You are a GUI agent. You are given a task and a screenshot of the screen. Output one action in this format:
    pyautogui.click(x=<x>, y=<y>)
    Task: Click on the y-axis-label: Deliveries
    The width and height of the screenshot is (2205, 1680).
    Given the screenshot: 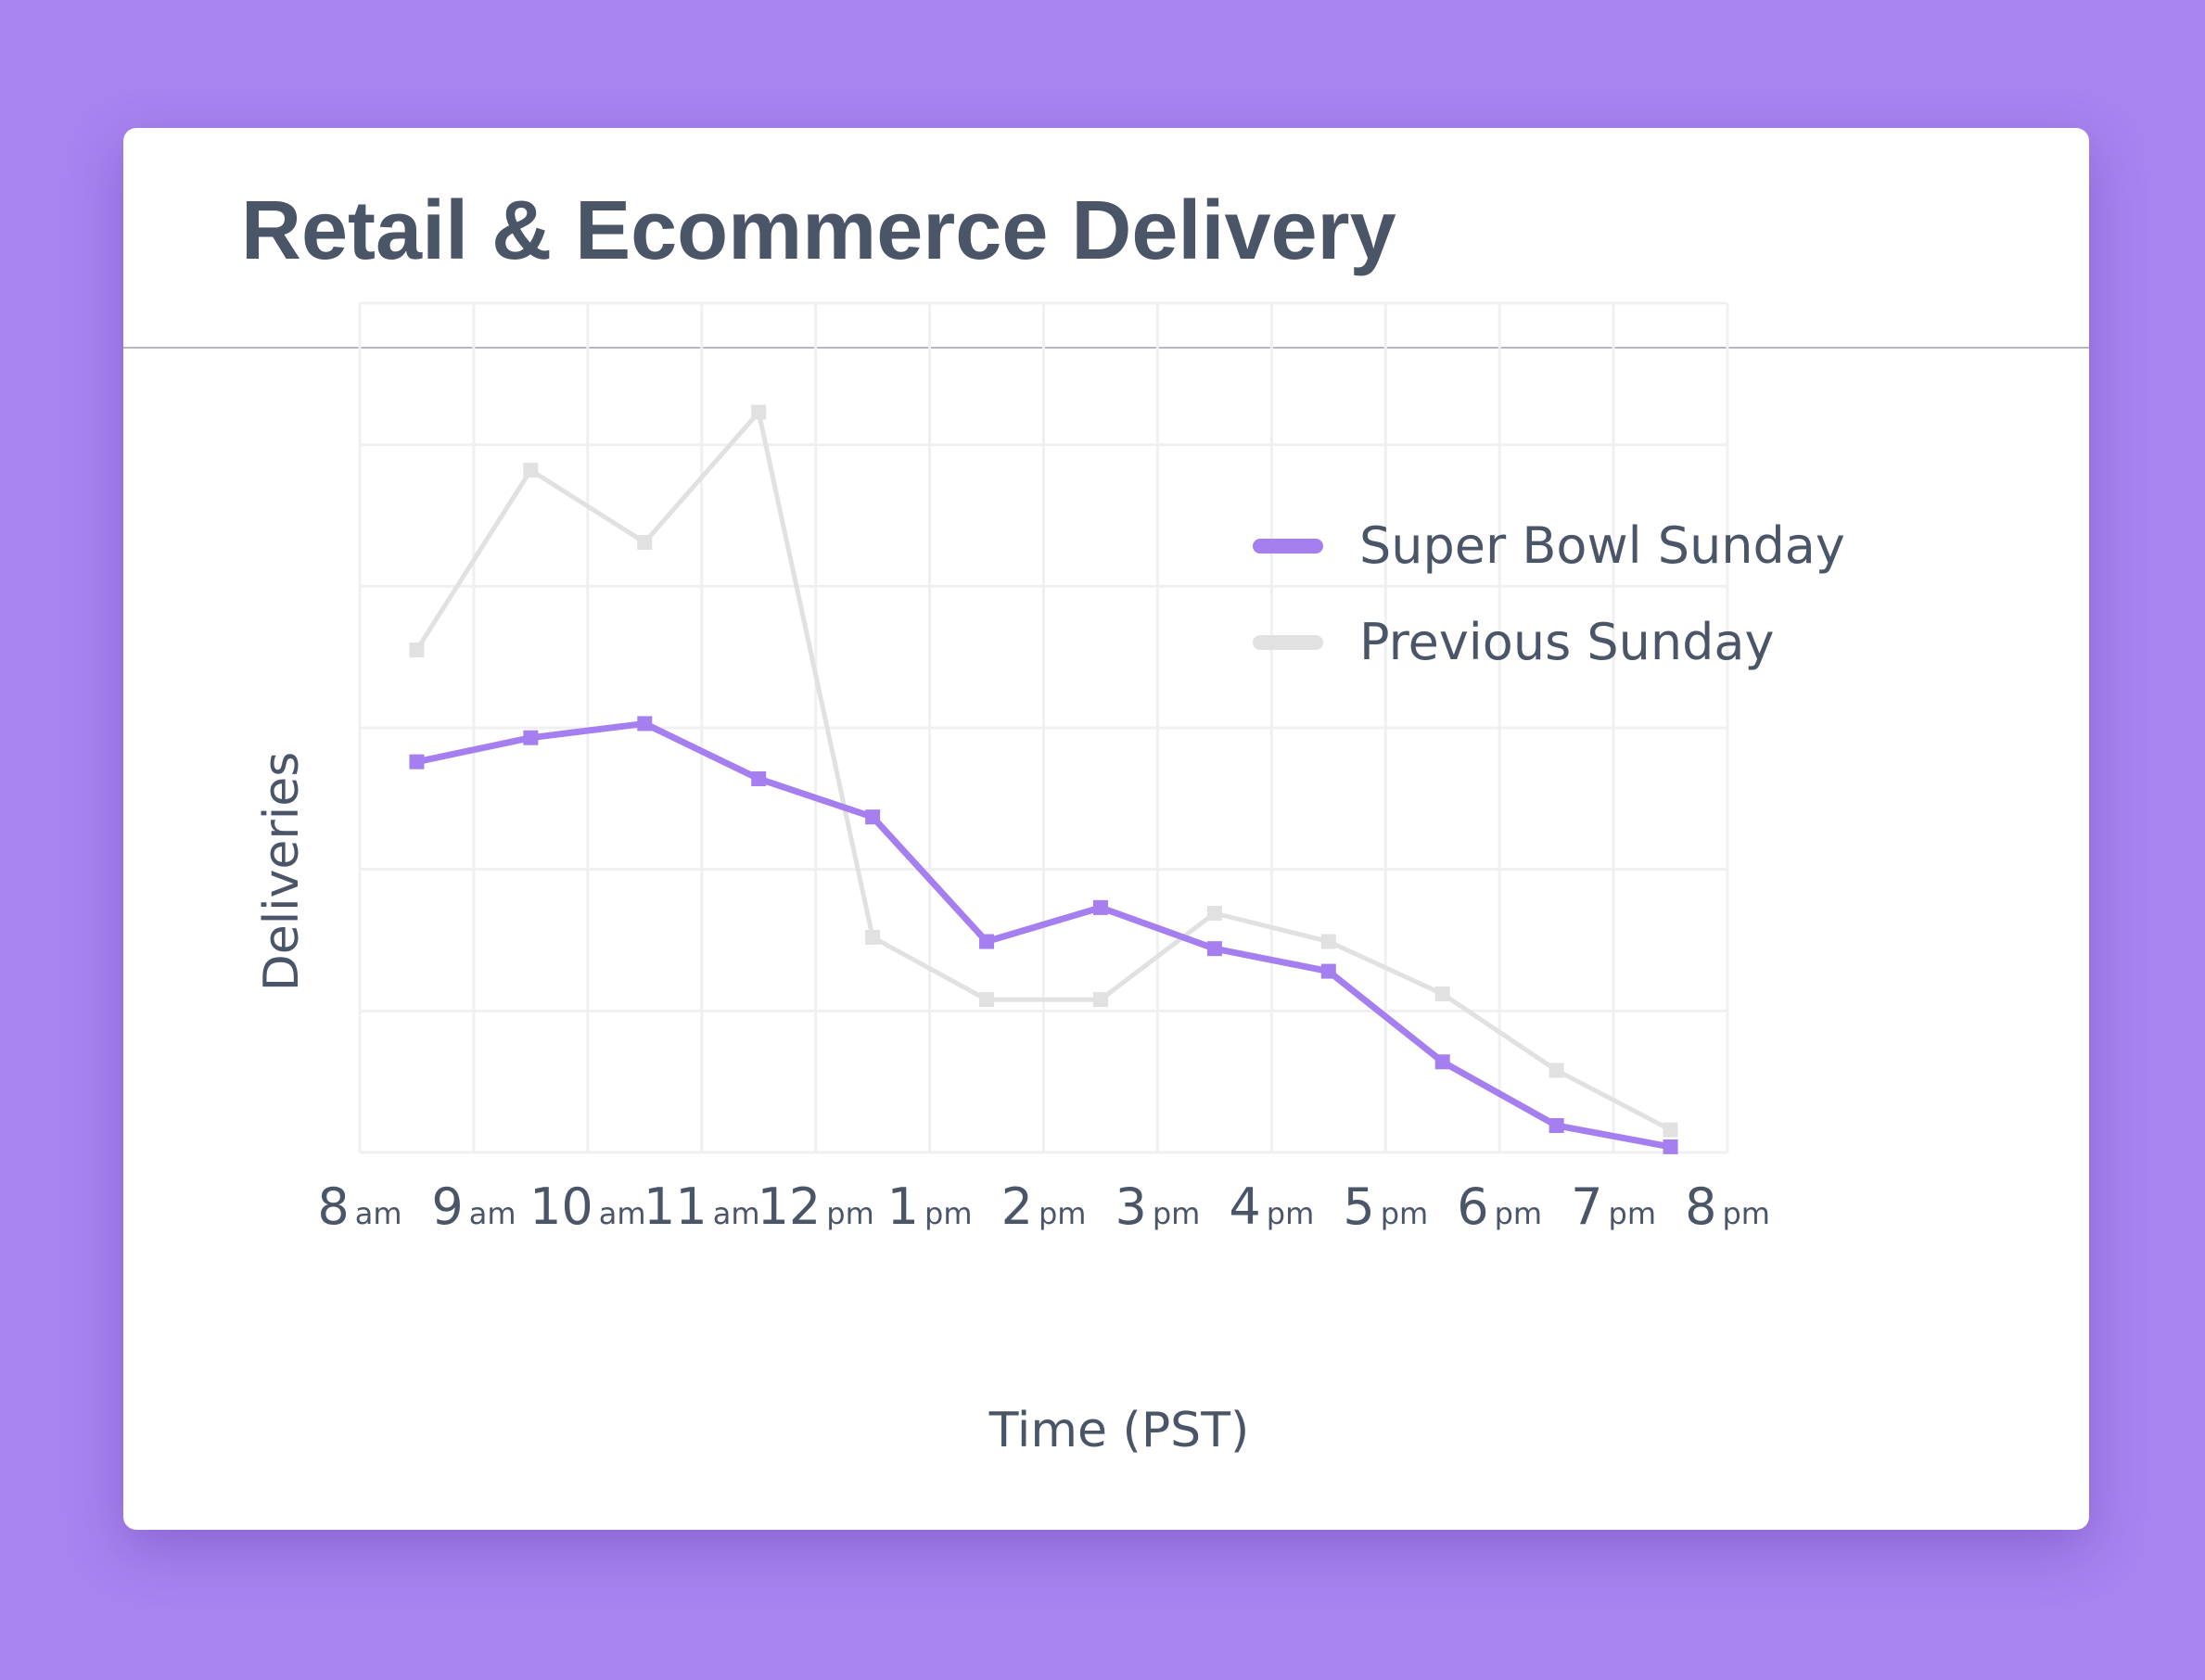 What is the action you would take?
    pyautogui.click(x=282, y=872)
    